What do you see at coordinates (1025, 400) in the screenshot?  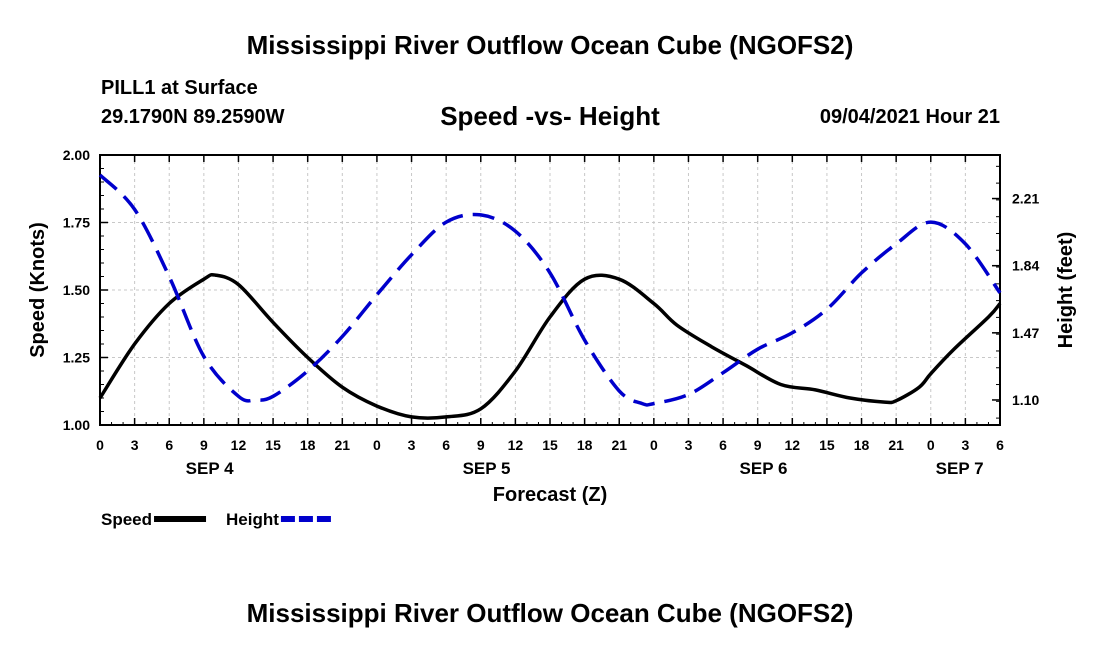 I see `y2-tick-label: 1.10` at bounding box center [1025, 400].